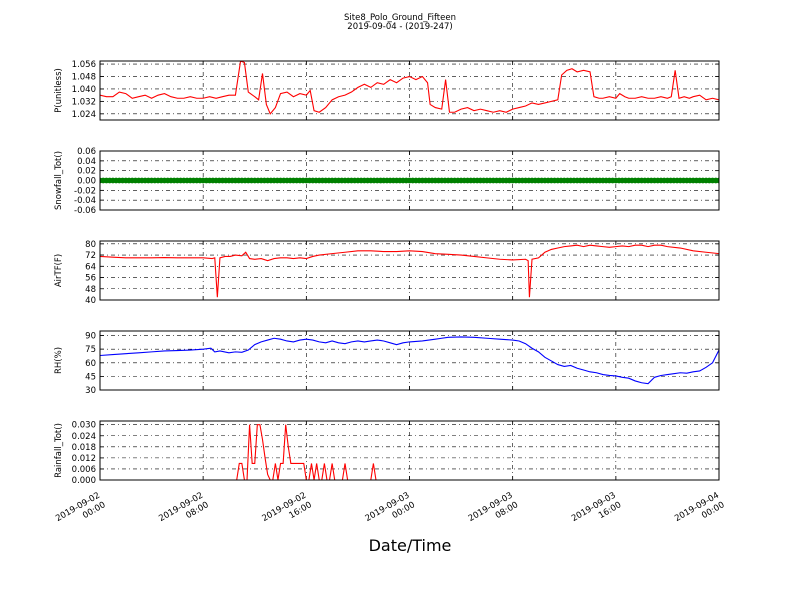 The image size is (800, 600). Describe the element at coordinates (86, 182) in the screenshot. I see `y-tick-label: 0.00` at that location.